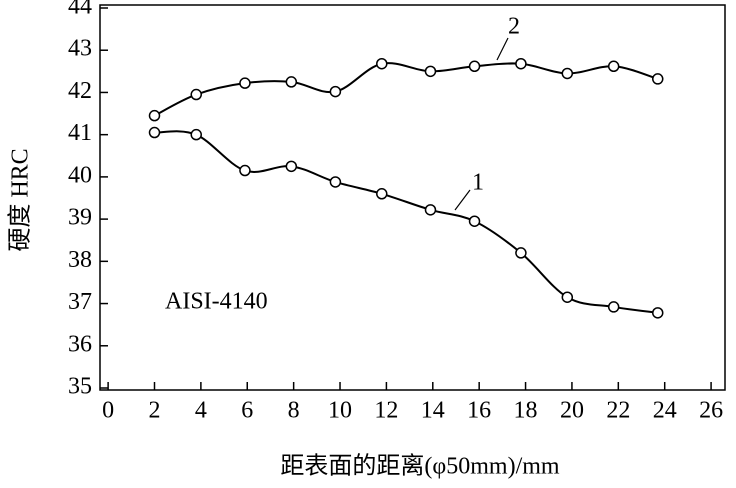  What do you see at coordinates (420, 466) in the screenshot?
I see `x-axis-label: 距表面的距离(φ50mm)/mm` at bounding box center [420, 466].